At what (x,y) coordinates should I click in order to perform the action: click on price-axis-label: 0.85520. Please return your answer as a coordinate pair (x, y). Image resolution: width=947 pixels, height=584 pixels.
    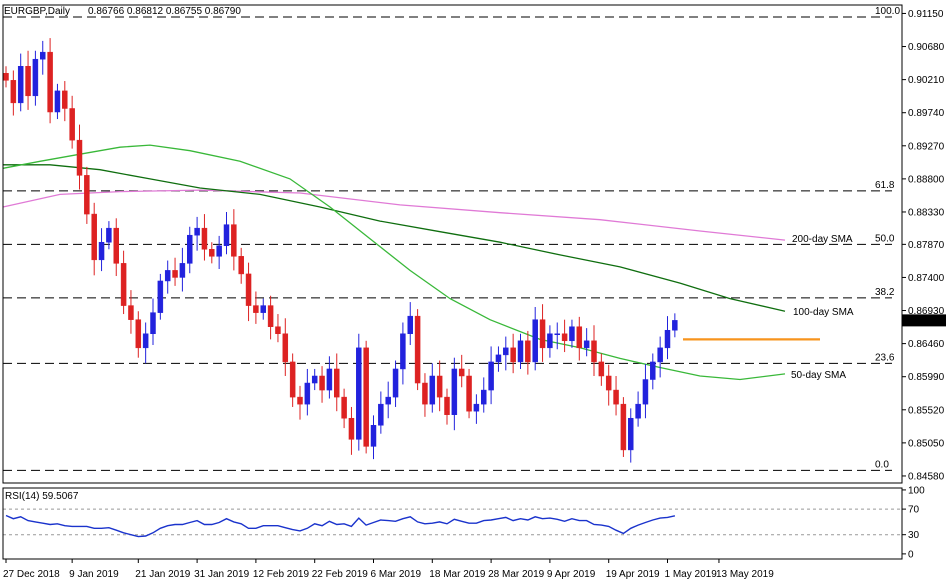
    Looking at the image, I should click on (926, 410).